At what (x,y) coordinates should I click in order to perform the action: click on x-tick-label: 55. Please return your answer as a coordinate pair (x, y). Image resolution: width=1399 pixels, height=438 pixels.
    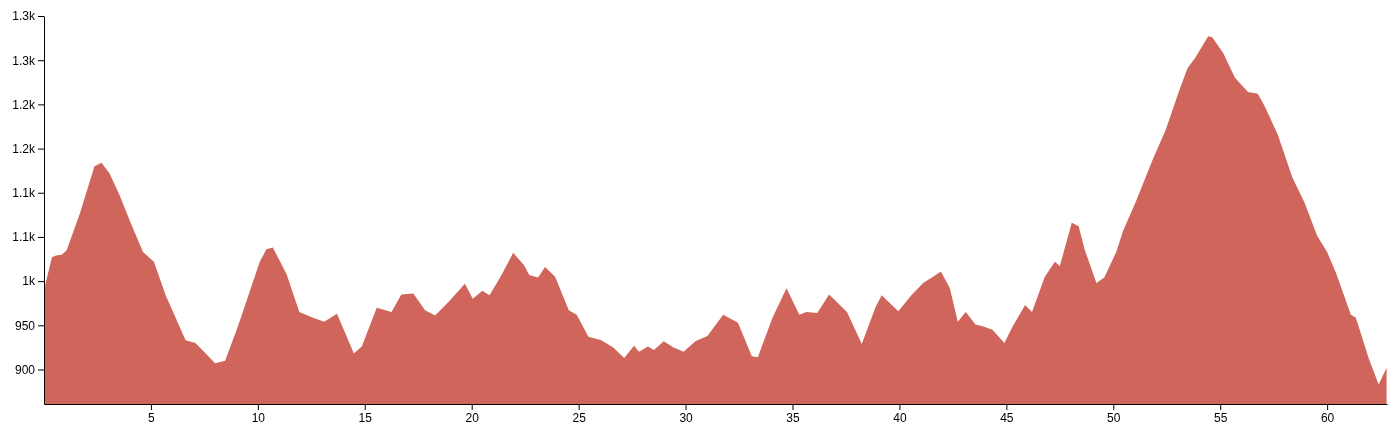
    Looking at the image, I should click on (1221, 417).